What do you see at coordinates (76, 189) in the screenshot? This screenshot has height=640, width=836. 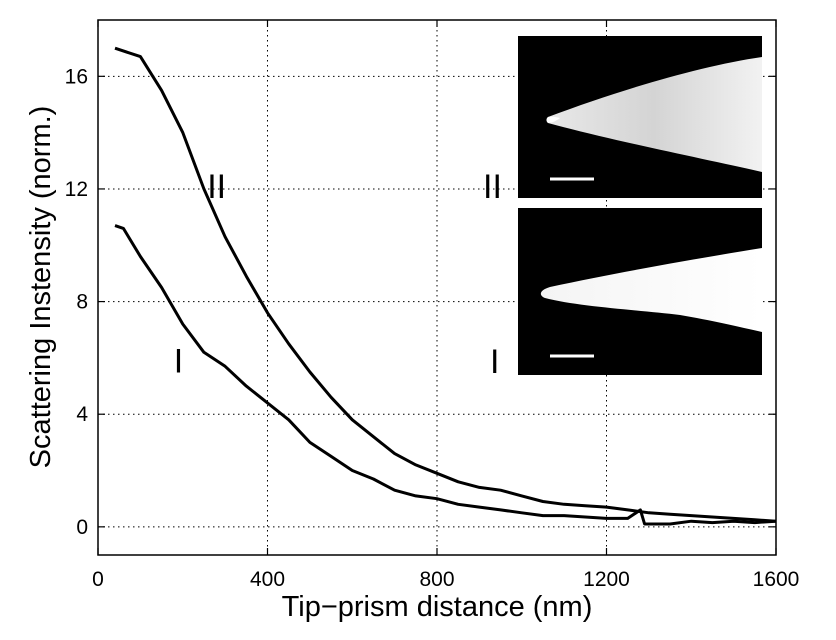 I see `y-tick-label: 12` at bounding box center [76, 189].